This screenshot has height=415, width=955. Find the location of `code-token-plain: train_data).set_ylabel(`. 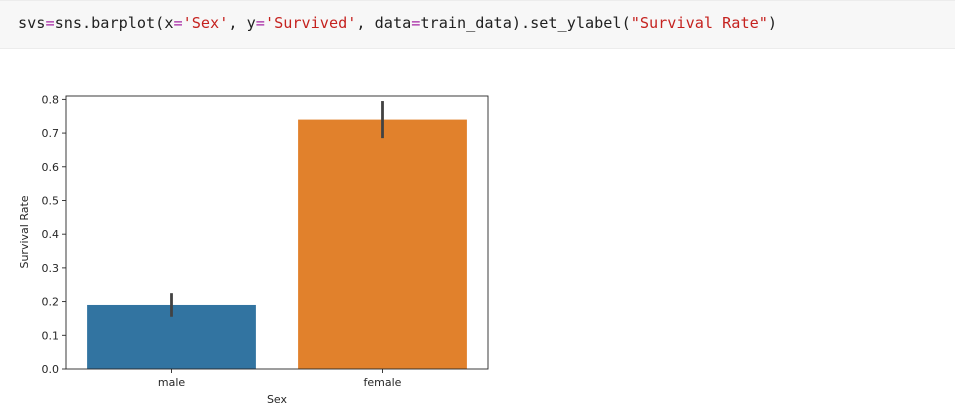

code-token-plain: train_data).set_ylabel( is located at coordinates (525, 23).